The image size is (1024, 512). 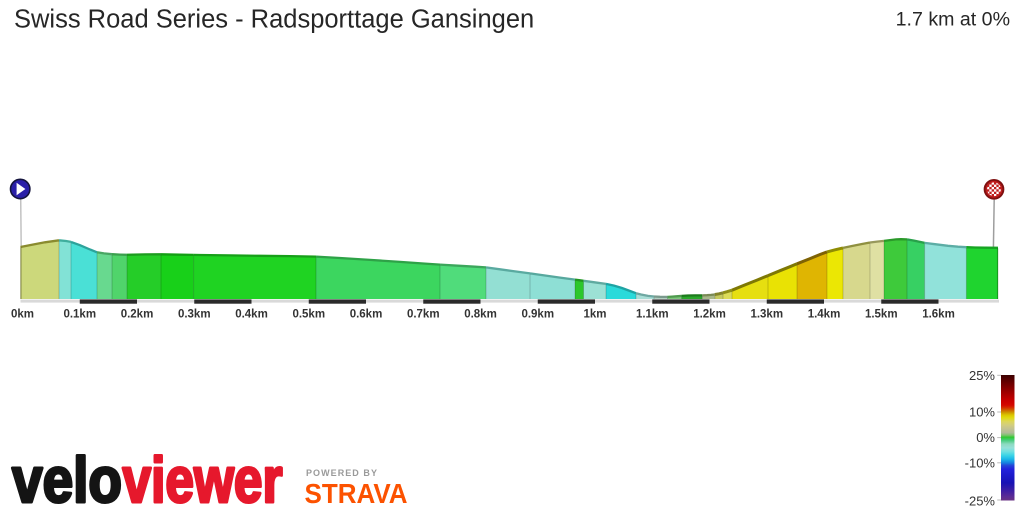 What do you see at coordinates (980, 462) in the screenshot?
I see `svg-text: -10%` at bounding box center [980, 462].